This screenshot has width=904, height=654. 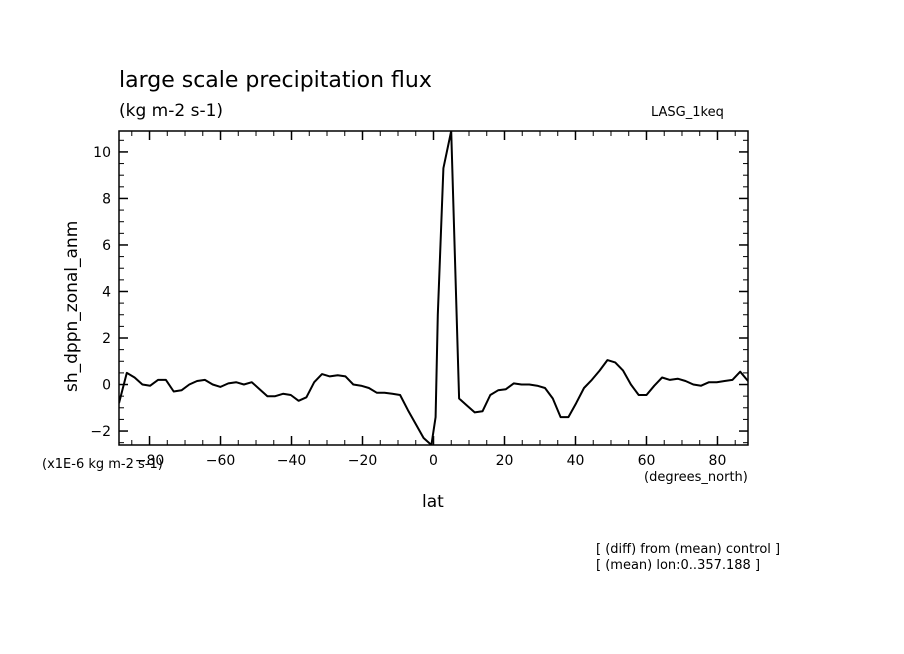 What do you see at coordinates (150, 461) in the screenshot?
I see `x-tick-label: −80` at bounding box center [150, 461].